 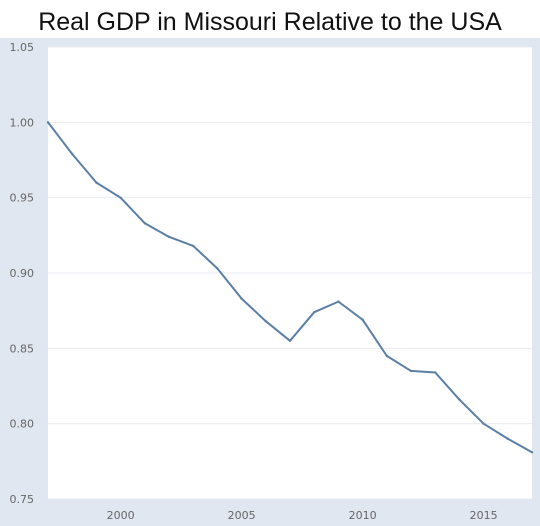 I want to click on y-axis-ticks: 0.75 0.80 0.85 0.90 0.95 1.00 1.05, so click(x=22, y=273).